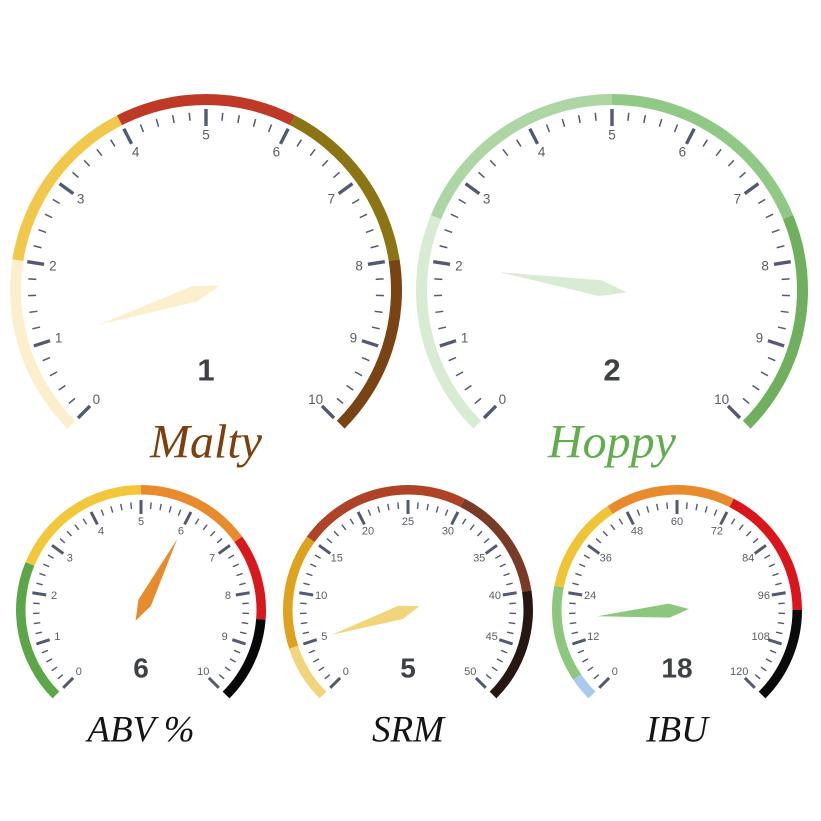 This screenshot has width=821, height=821. I want to click on value-label-abv: 6, so click(141, 668).